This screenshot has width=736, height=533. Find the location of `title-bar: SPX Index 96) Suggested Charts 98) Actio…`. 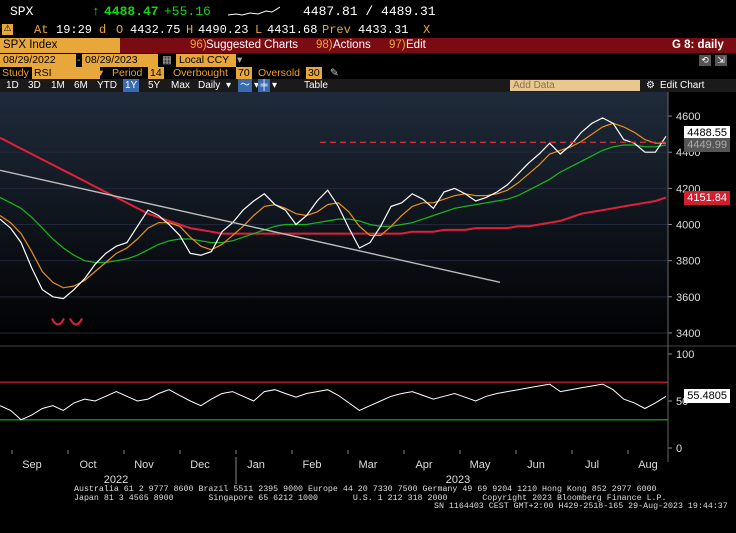

title-bar: SPX Index 96) Suggested Charts 98) Actio… is located at coordinates (368, 45).